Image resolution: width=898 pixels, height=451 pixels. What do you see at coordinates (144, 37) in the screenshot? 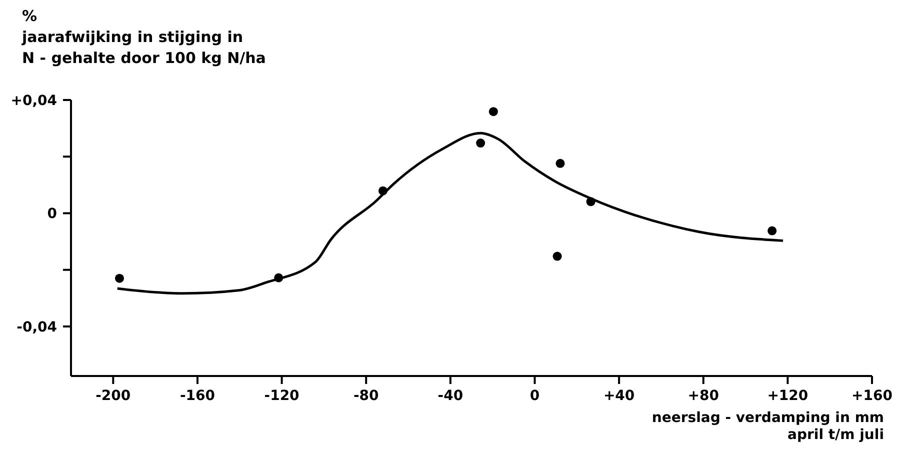
I see `y-axis-title: % jaarafwijking in stijging in N - gehalte door 100 kg N/ha` at bounding box center [144, 37].